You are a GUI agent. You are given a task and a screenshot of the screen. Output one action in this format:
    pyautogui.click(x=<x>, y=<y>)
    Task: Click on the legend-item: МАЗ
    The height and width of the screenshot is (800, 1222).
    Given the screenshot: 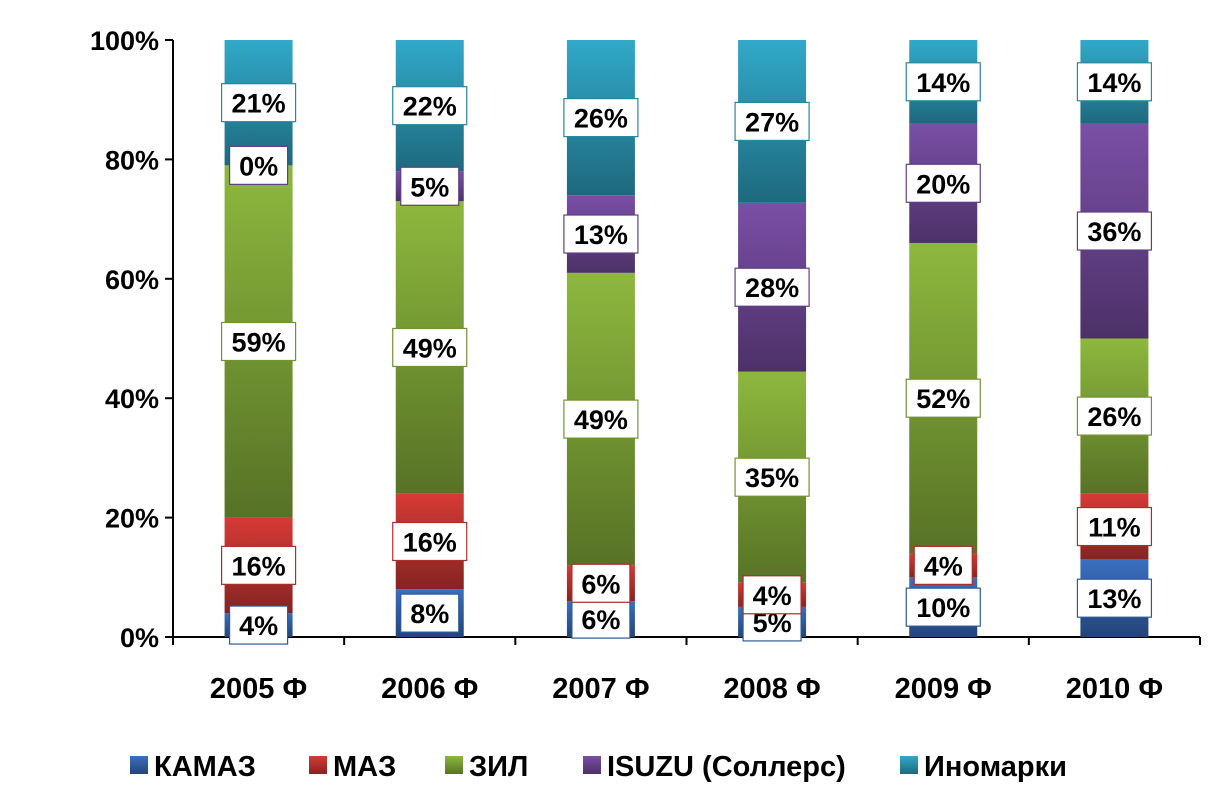 What is the action you would take?
    pyautogui.click(x=352, y=767)
    